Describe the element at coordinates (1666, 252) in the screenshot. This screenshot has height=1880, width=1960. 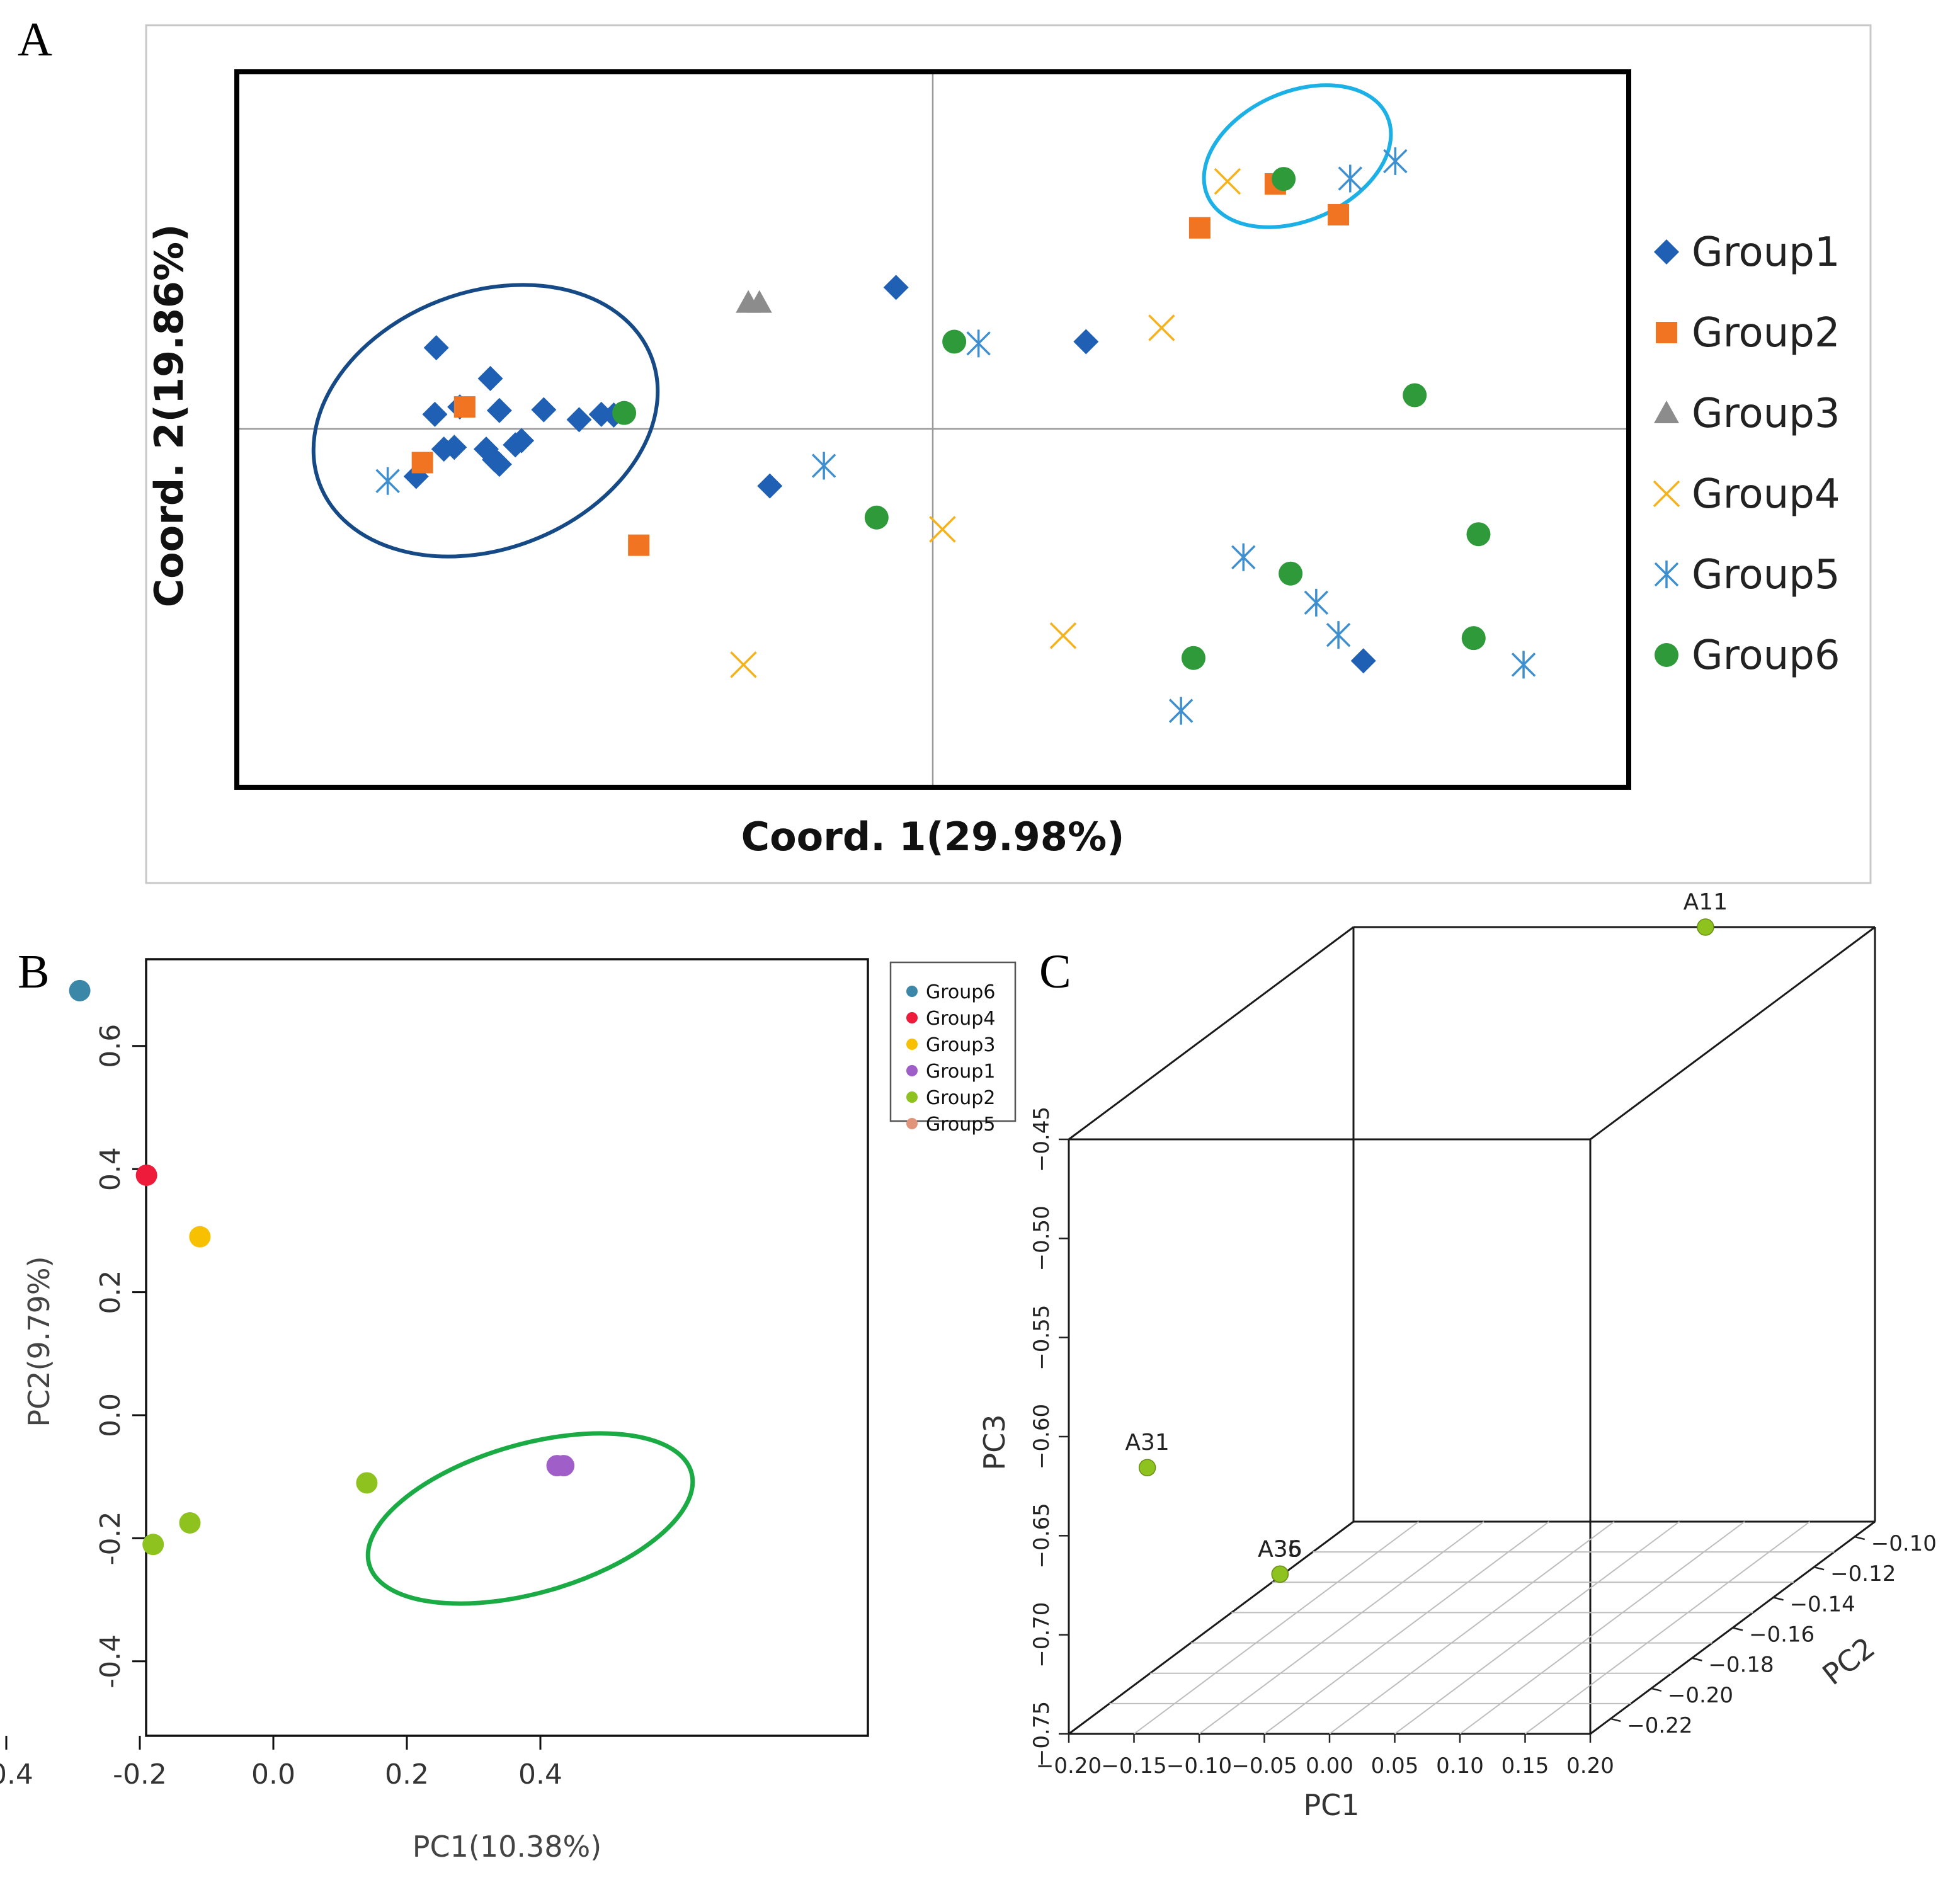
I see `panel-a-legend-marker-group1` at that location.